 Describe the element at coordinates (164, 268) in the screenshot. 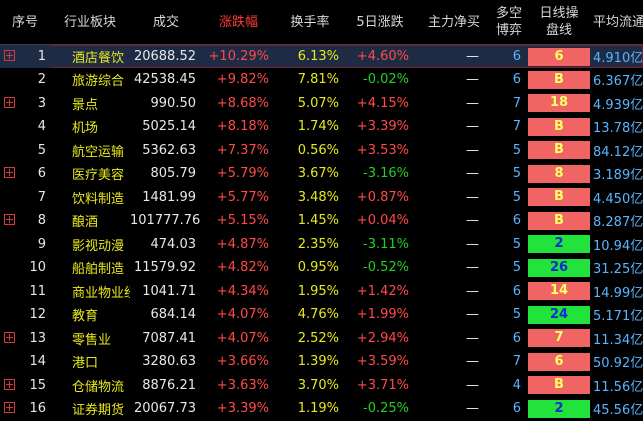

I see `amount-value: 11579.92` at that location.